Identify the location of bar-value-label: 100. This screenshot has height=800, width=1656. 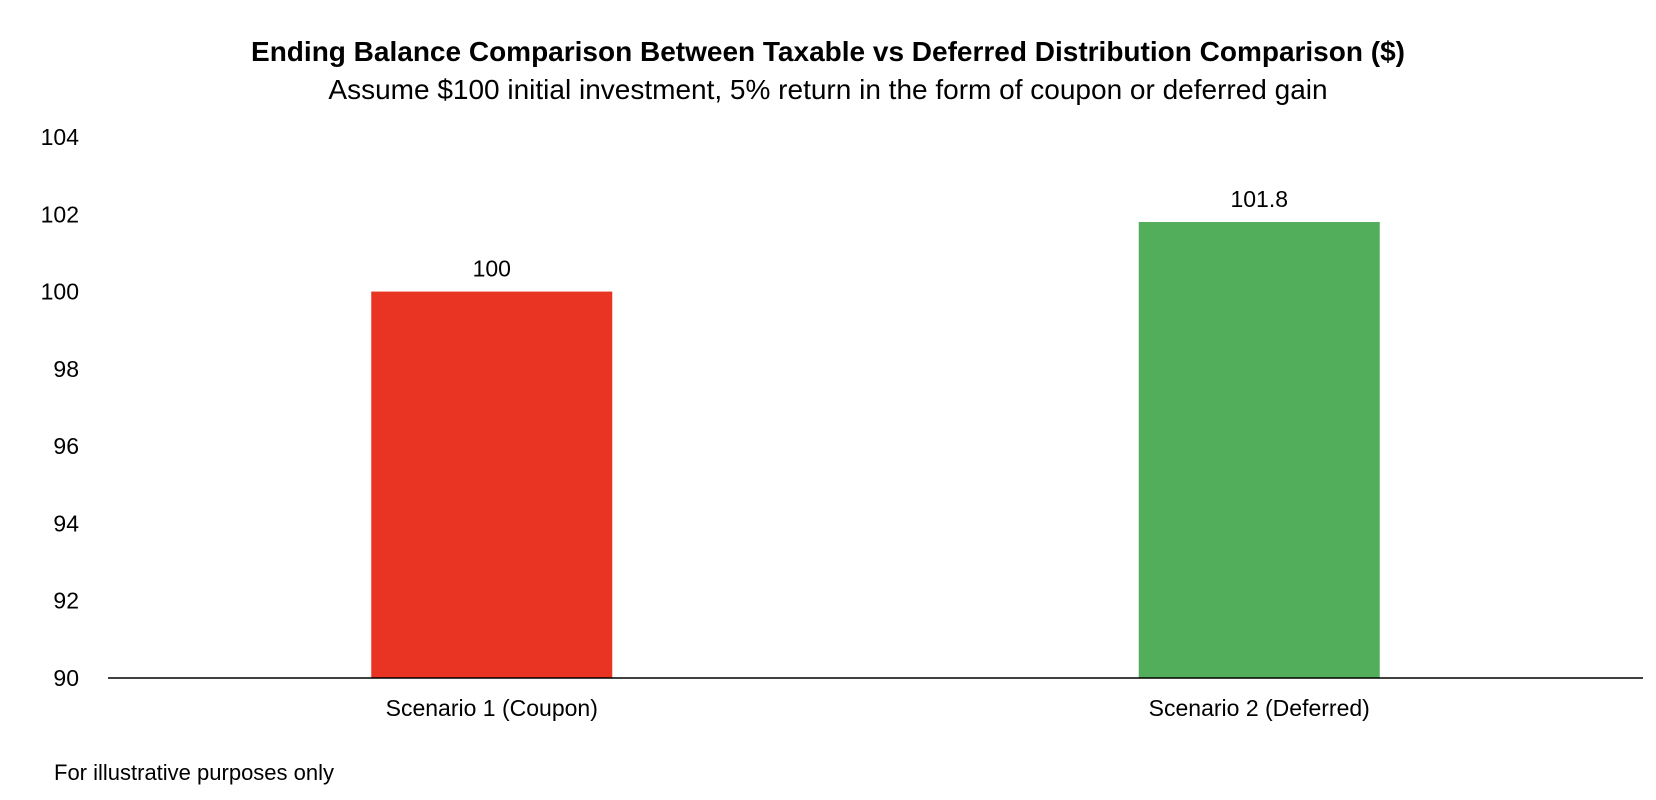
(492, 269).